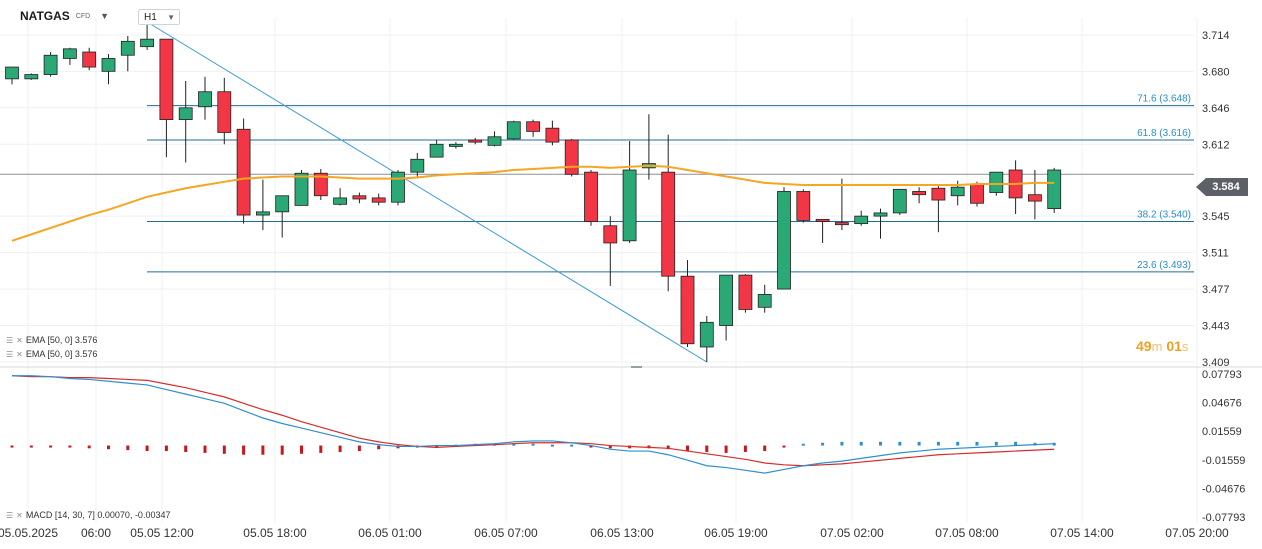 This screenshot has height=549, width=1262. What do you see at coordinates (1216, 327) in the screenshot?
I see `y-tick-label: 3.443` at bounding box center [1216, 327].